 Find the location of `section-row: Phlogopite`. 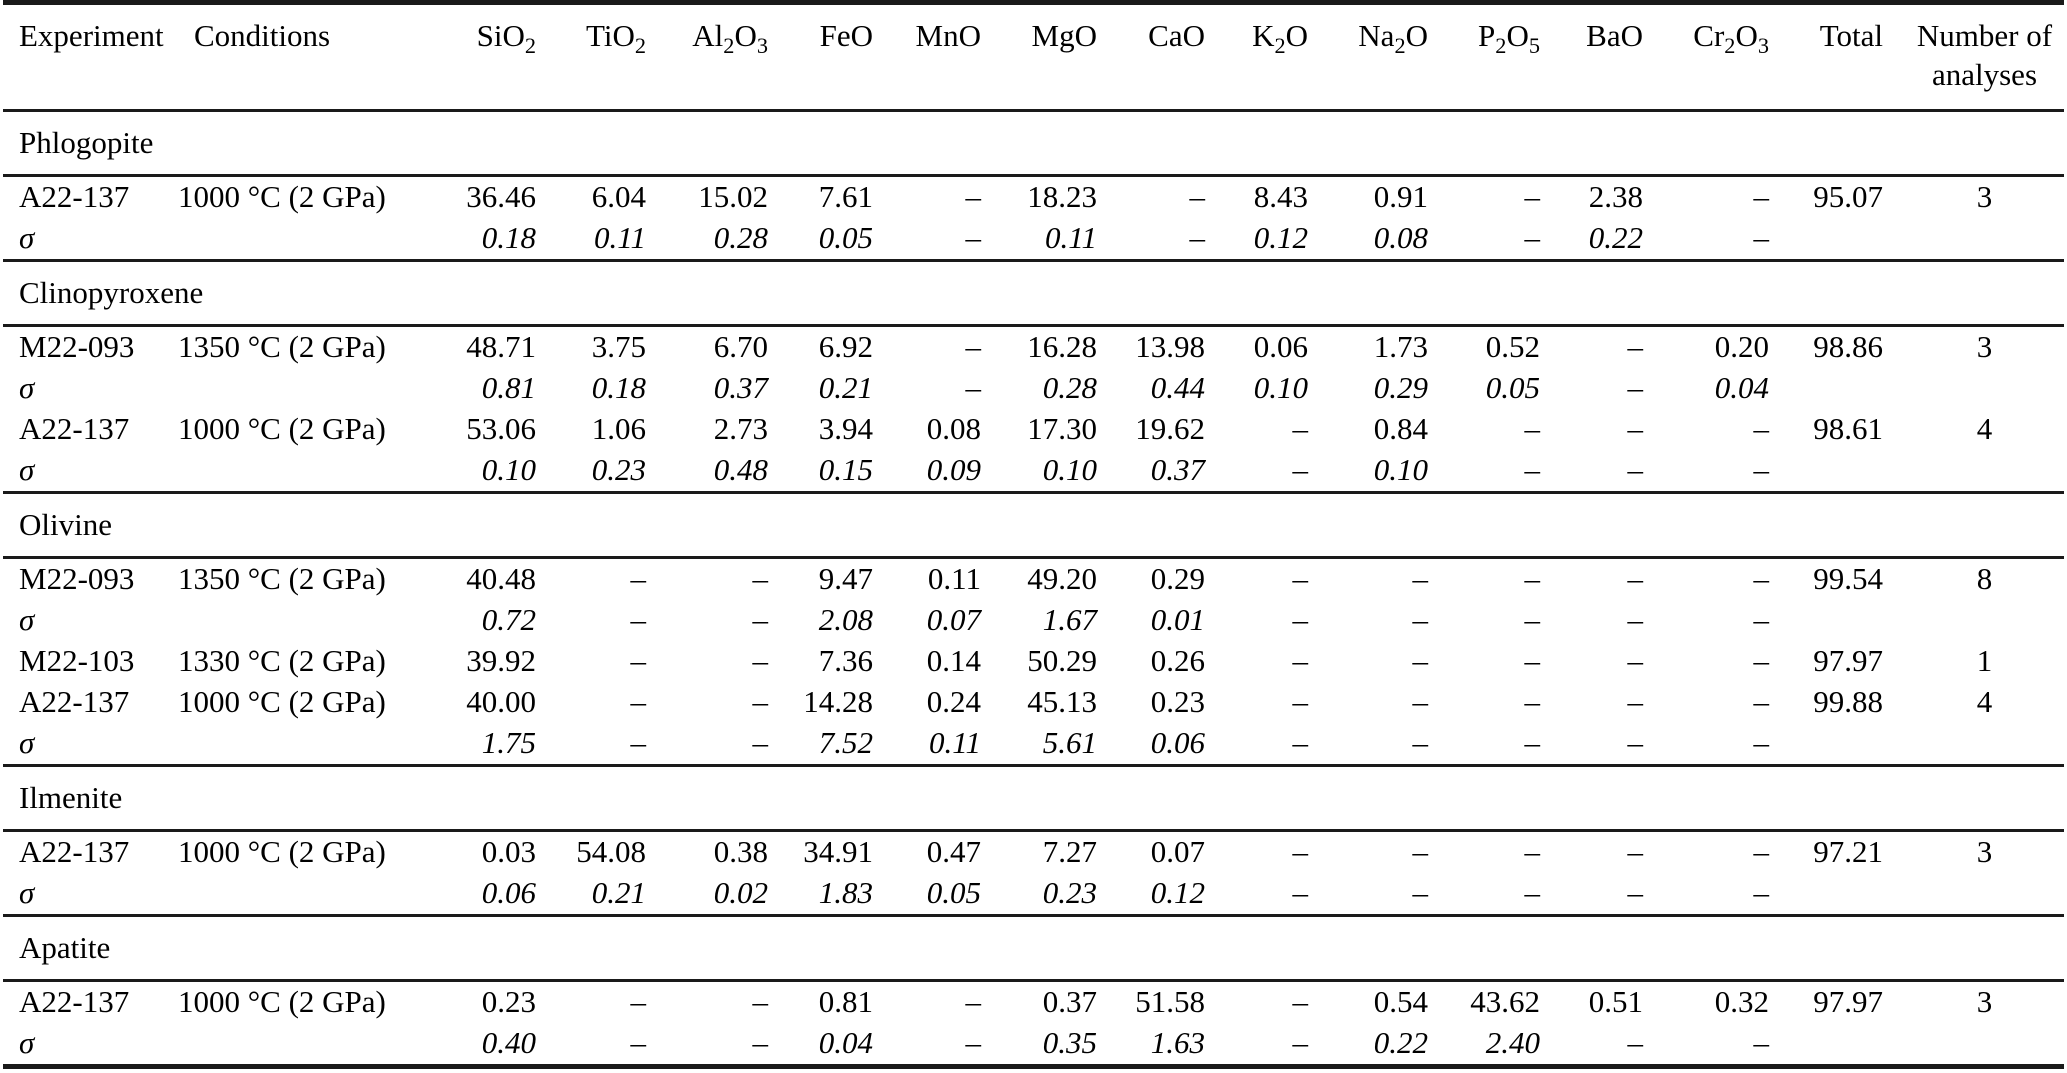

section-row: Phlogopite is located at coordinates (1033, 142).